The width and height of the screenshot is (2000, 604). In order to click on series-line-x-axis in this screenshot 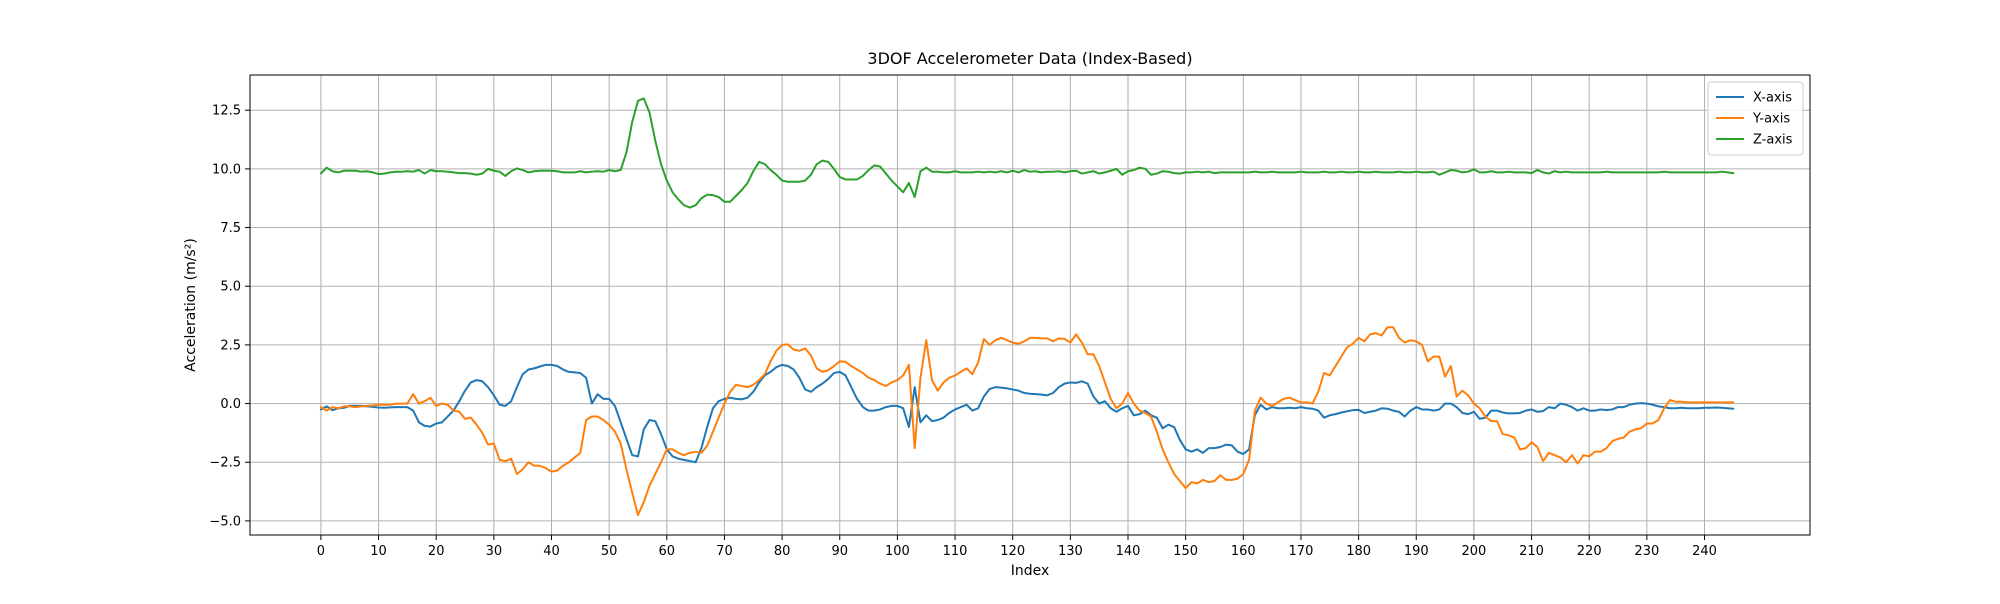, I will do `click(1027, 413)`.